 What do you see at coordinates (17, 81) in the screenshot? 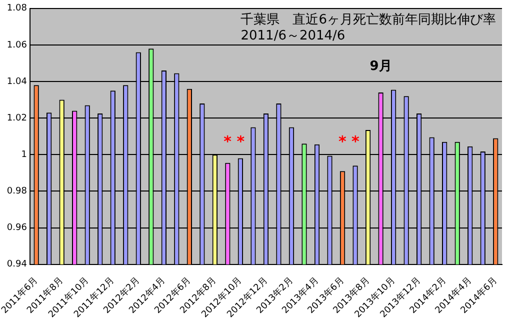
I see `y-tick-label: 1.04` at bounding box center [17, 81].